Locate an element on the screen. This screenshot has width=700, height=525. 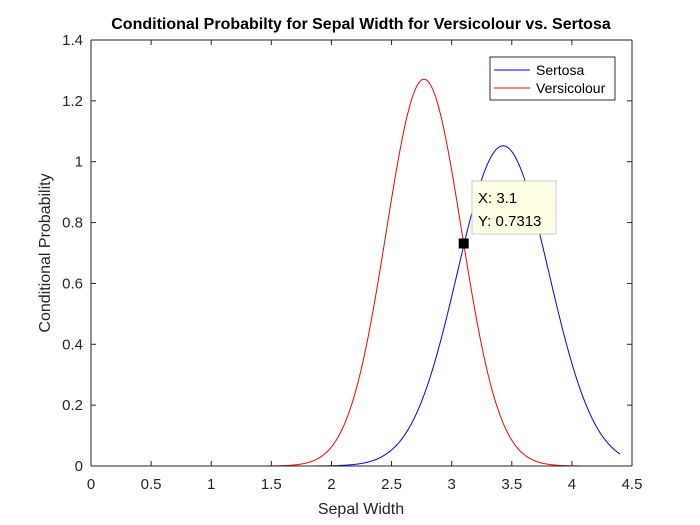
y-tick-label: 0.4 is located at coordinates (72, 344).